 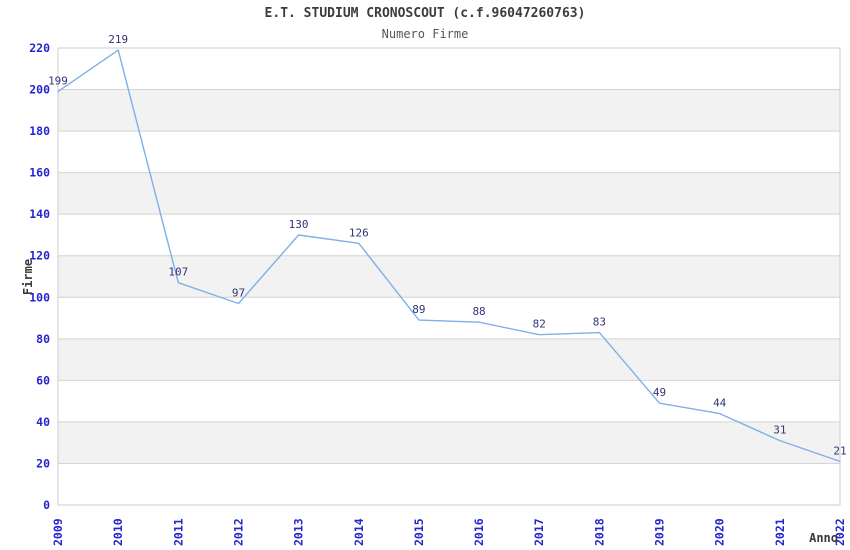 What do you see at coordinates (479, 532) in the screenshot?
I see `x-tick-label: 2016` at bounding box center [479, 532].